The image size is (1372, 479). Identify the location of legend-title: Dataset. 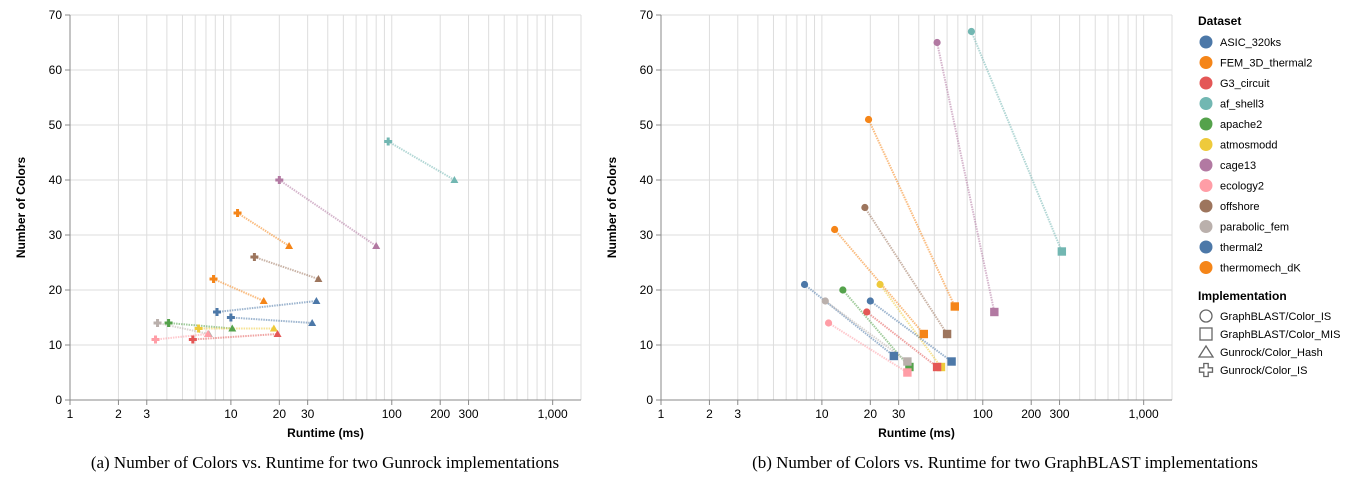
(1219, 21).